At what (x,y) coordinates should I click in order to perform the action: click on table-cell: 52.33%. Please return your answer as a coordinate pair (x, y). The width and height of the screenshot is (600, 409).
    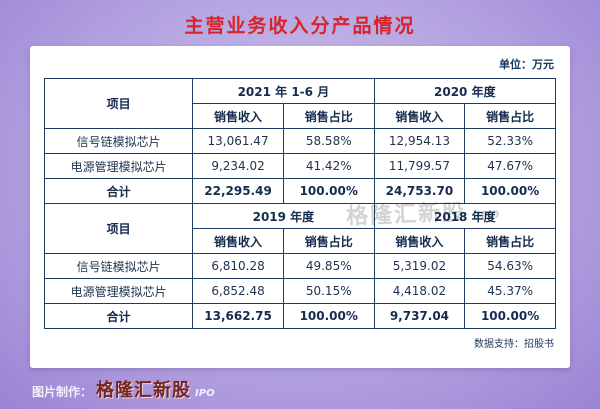
    Looking at the image, I should click on (510, 141).